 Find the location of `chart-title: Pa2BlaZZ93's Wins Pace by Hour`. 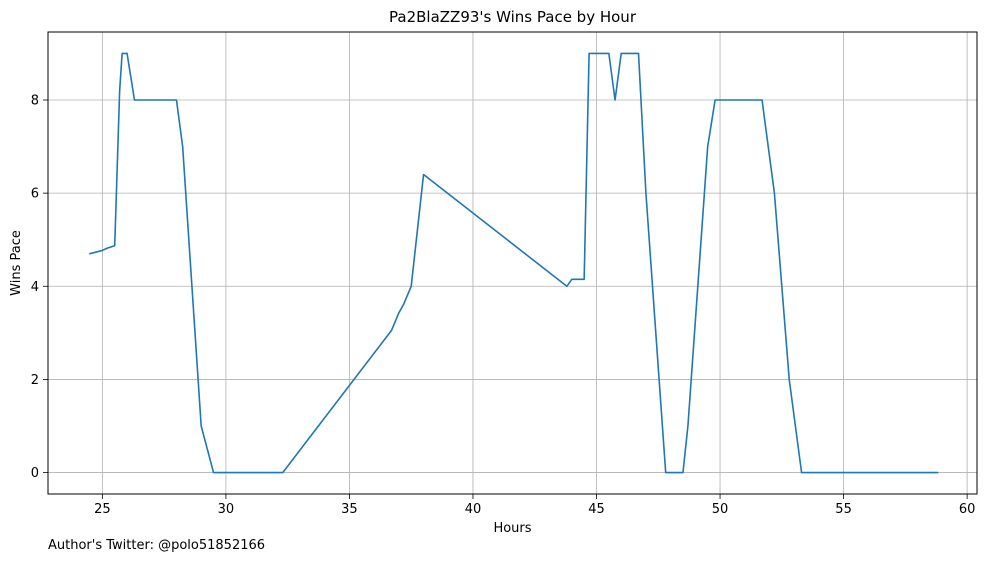

chart-title: Pa2BlaZZ93's Wins Pace by Hour is located at coordinates (513, 17).